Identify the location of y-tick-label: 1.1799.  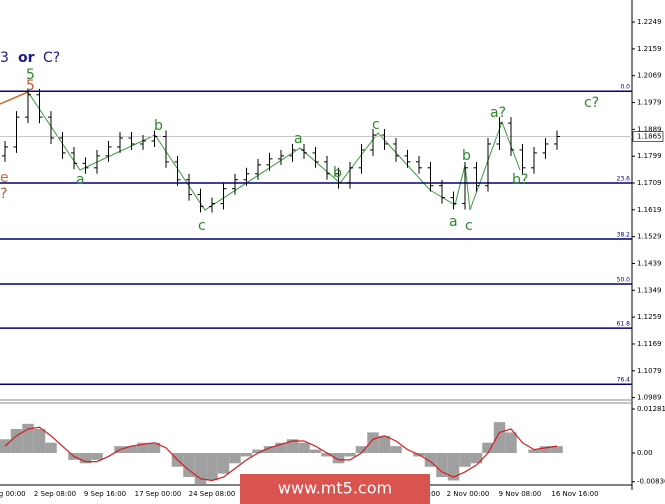
(649, 156).